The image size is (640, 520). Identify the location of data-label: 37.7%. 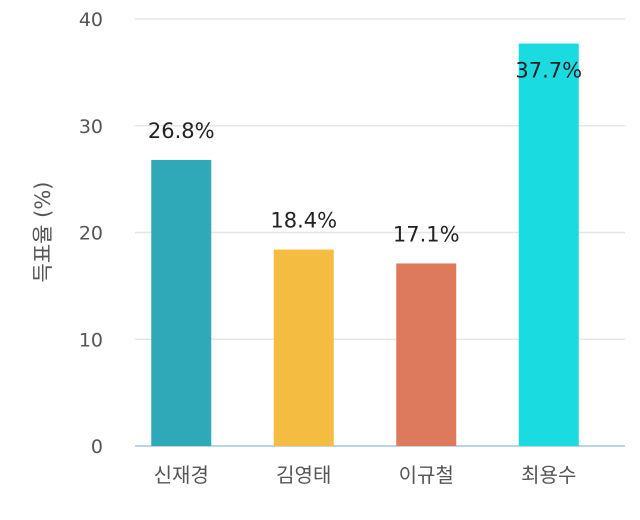
(548, 71).